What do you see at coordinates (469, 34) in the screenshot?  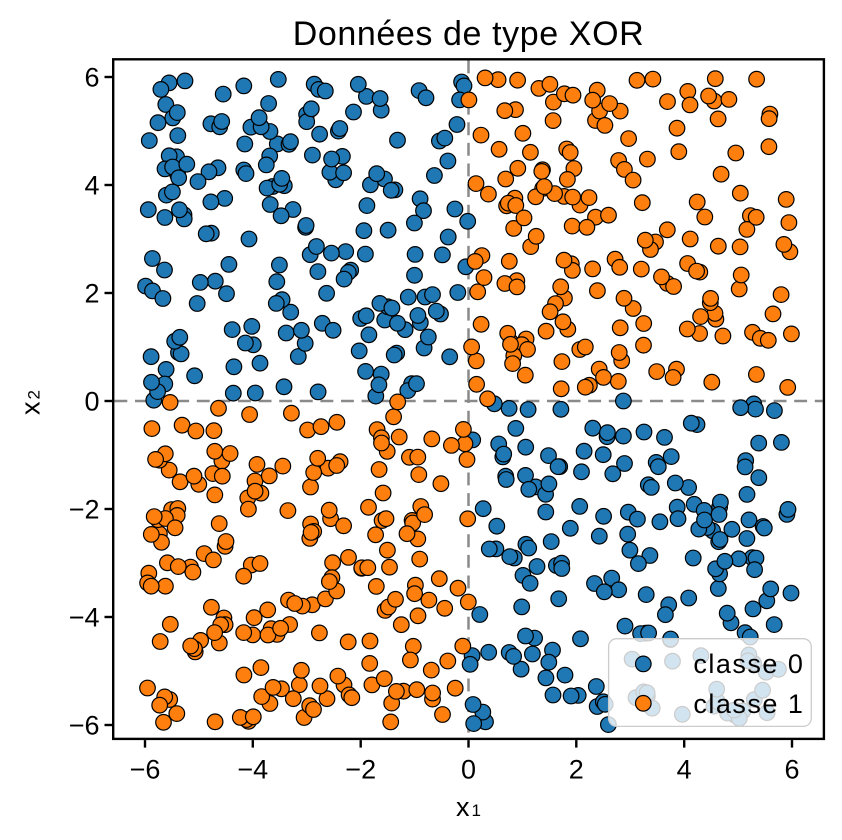 I see `svg-text: Données de type XOR` at bounding box center [469, 34].